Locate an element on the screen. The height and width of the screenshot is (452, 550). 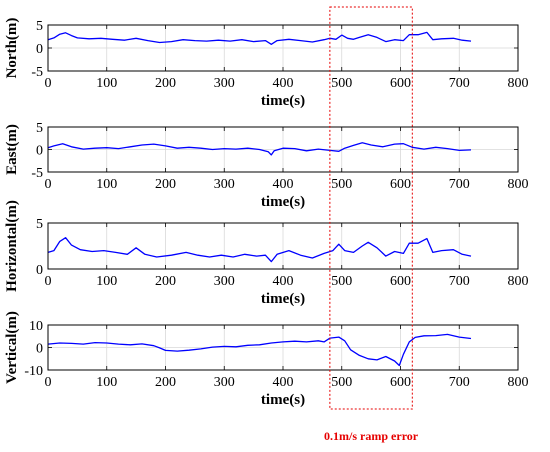
vertical-m-series-line is located at coordinates (259, 350).